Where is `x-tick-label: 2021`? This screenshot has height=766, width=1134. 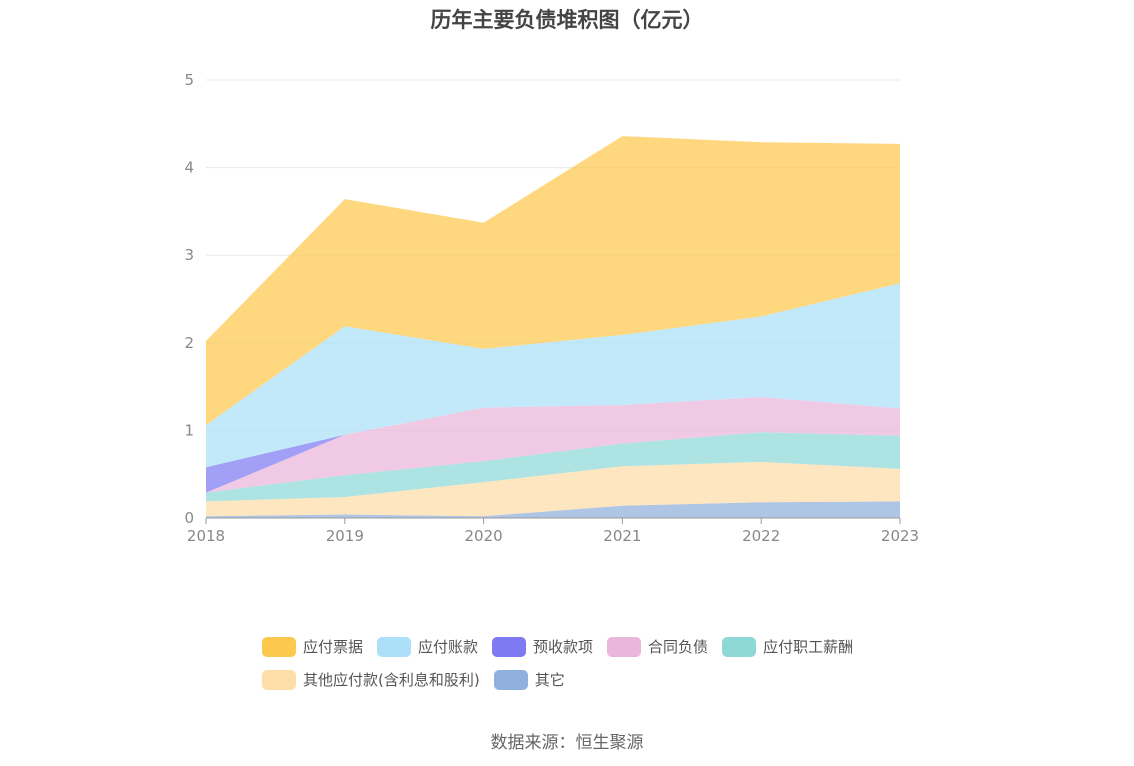 x-tick-label: 2021 is located at coordinates (622, 536).